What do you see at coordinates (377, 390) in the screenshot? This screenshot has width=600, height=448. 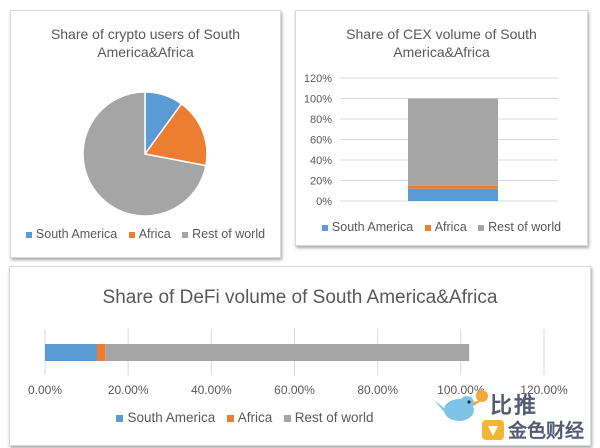 I see `defi-x-tick-label: 80.00%` at bounding box center [377, 390].